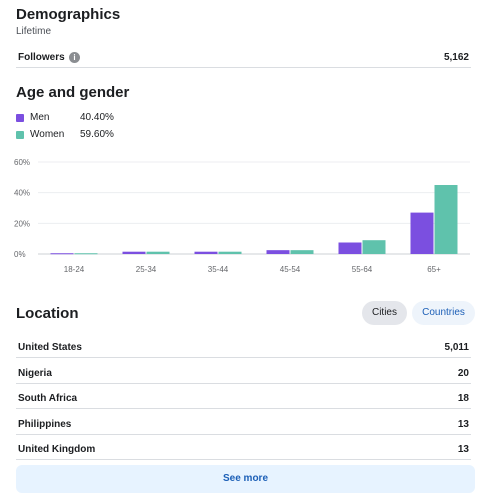 This screenshot has height=500, width=487. I want to click on x-tick-label: 25-34, so click(146, 269).